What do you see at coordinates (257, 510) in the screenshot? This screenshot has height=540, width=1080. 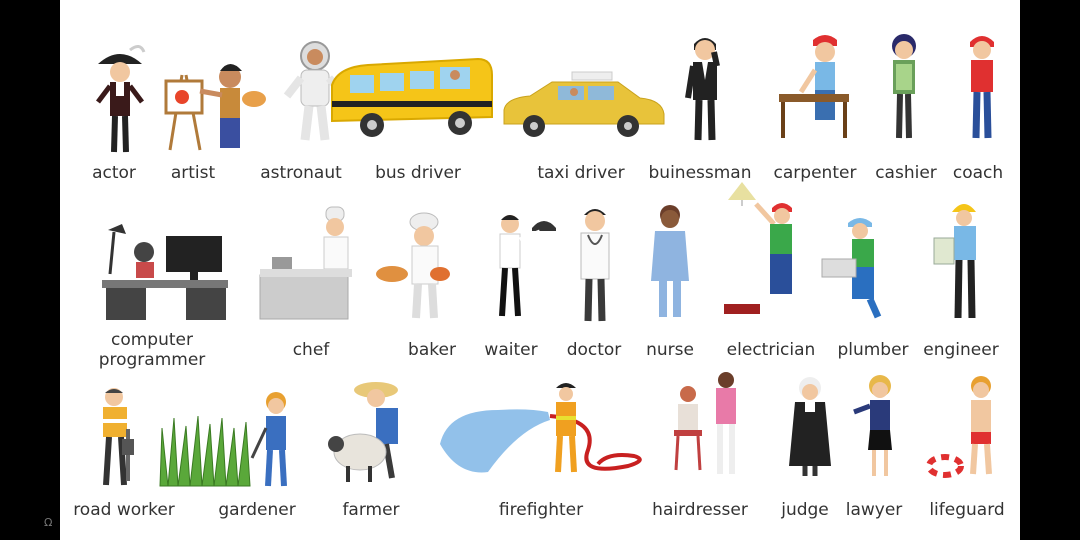 I see `label-gardener: gardener` at bounding box center [257, 510].